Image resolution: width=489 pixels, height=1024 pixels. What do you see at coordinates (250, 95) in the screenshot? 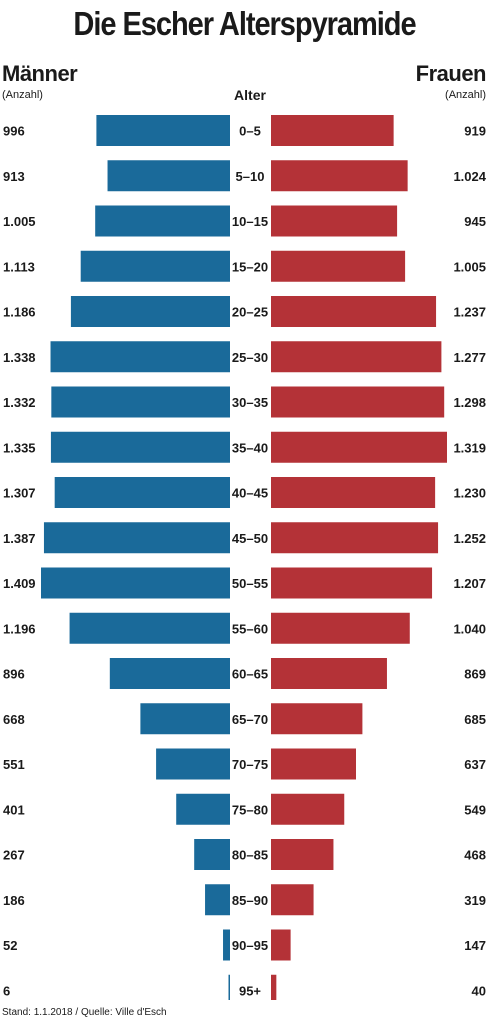
I see `age-axis-label: Alter` at bounding box center [250, 95].